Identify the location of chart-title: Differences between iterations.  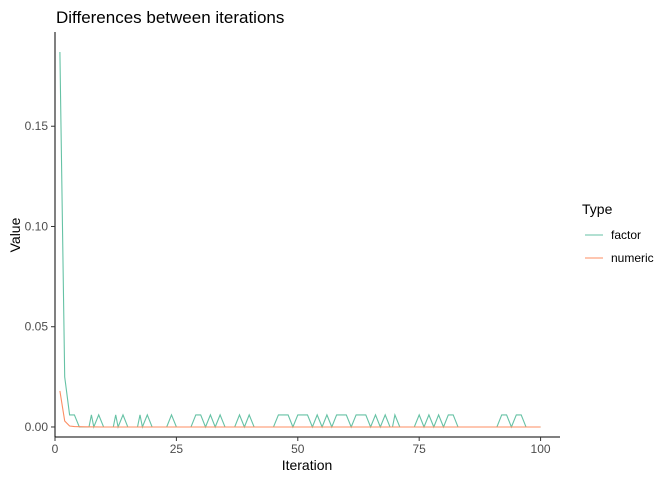
(170, 17).